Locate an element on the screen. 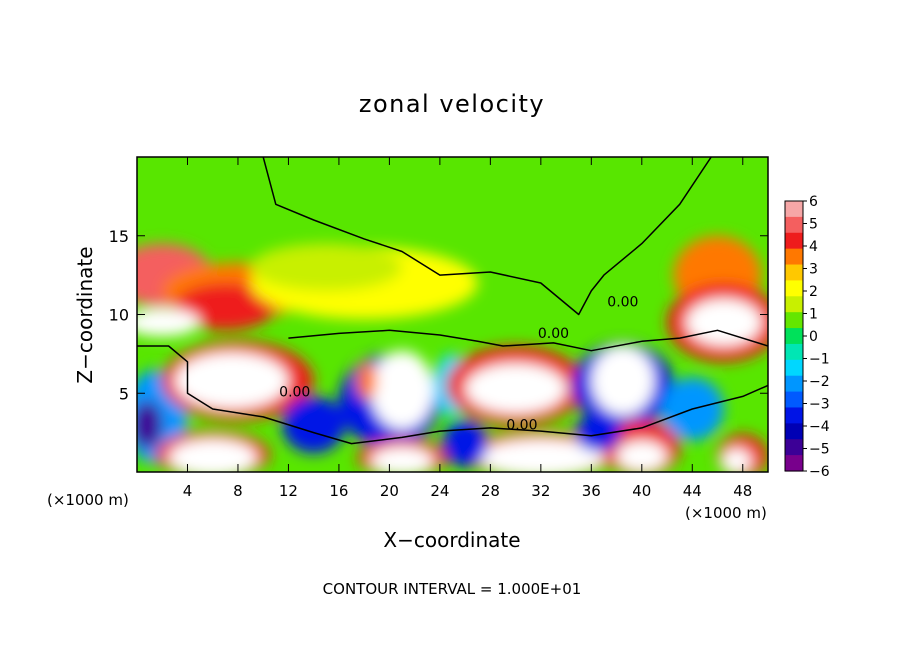  x-tick-label-24: 24 is located at coordinates (439, 491).